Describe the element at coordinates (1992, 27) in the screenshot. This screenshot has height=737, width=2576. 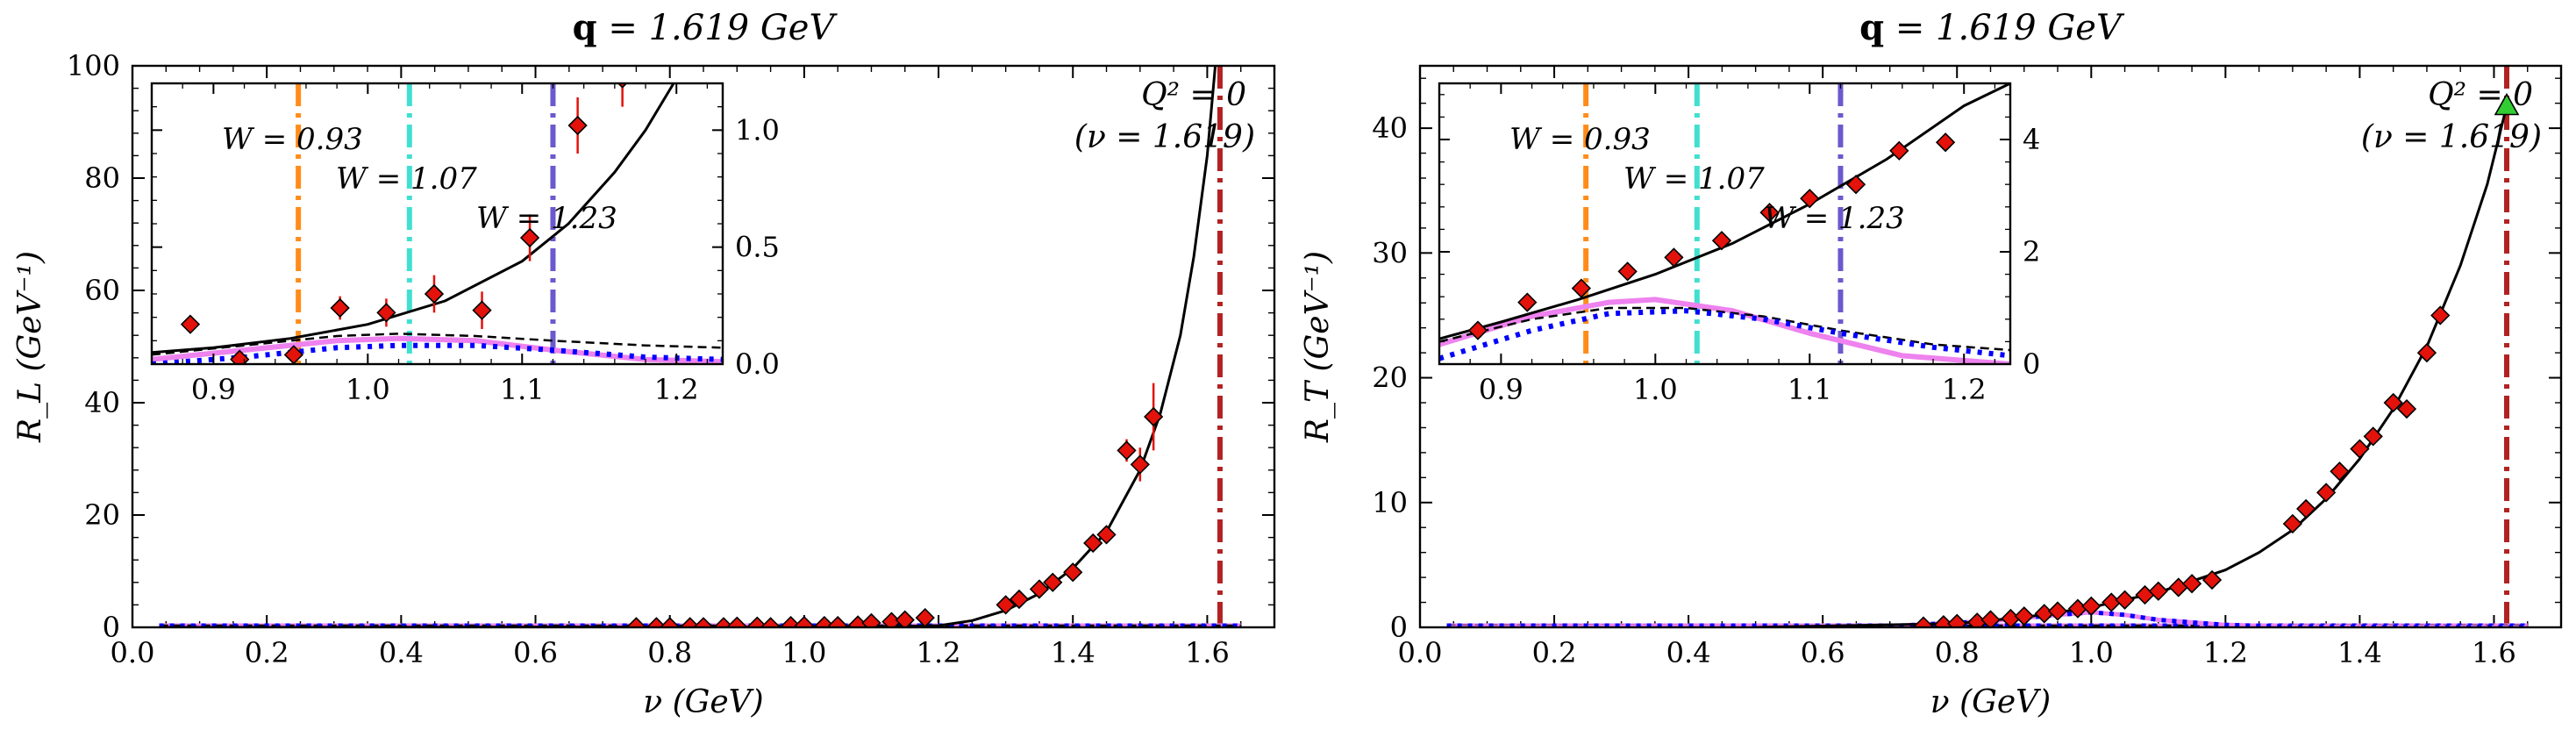
I see `chart-title: q = 1.619 GeV` at that location.